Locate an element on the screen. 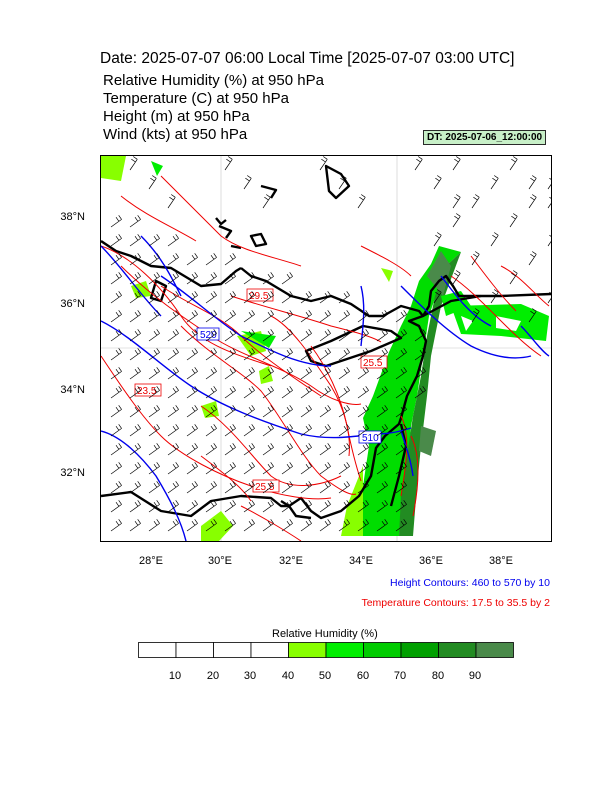 This screenshot has width=612, height=792. temperature-label-west: 23.5 is located at coordinates (147, 391).